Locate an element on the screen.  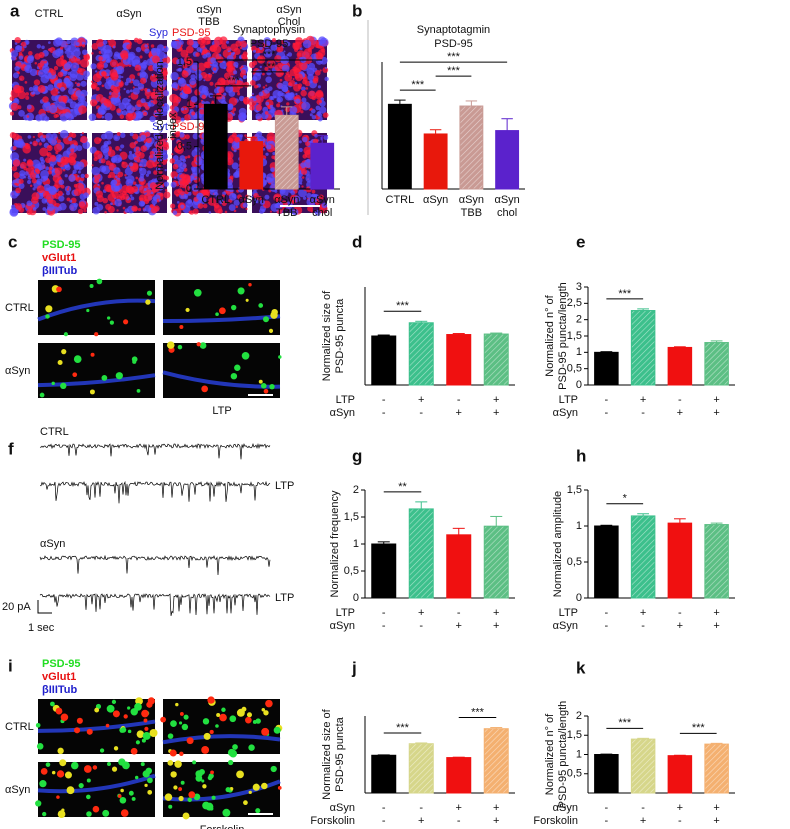
row-label: αSyn is located at coordinates (17, 371).